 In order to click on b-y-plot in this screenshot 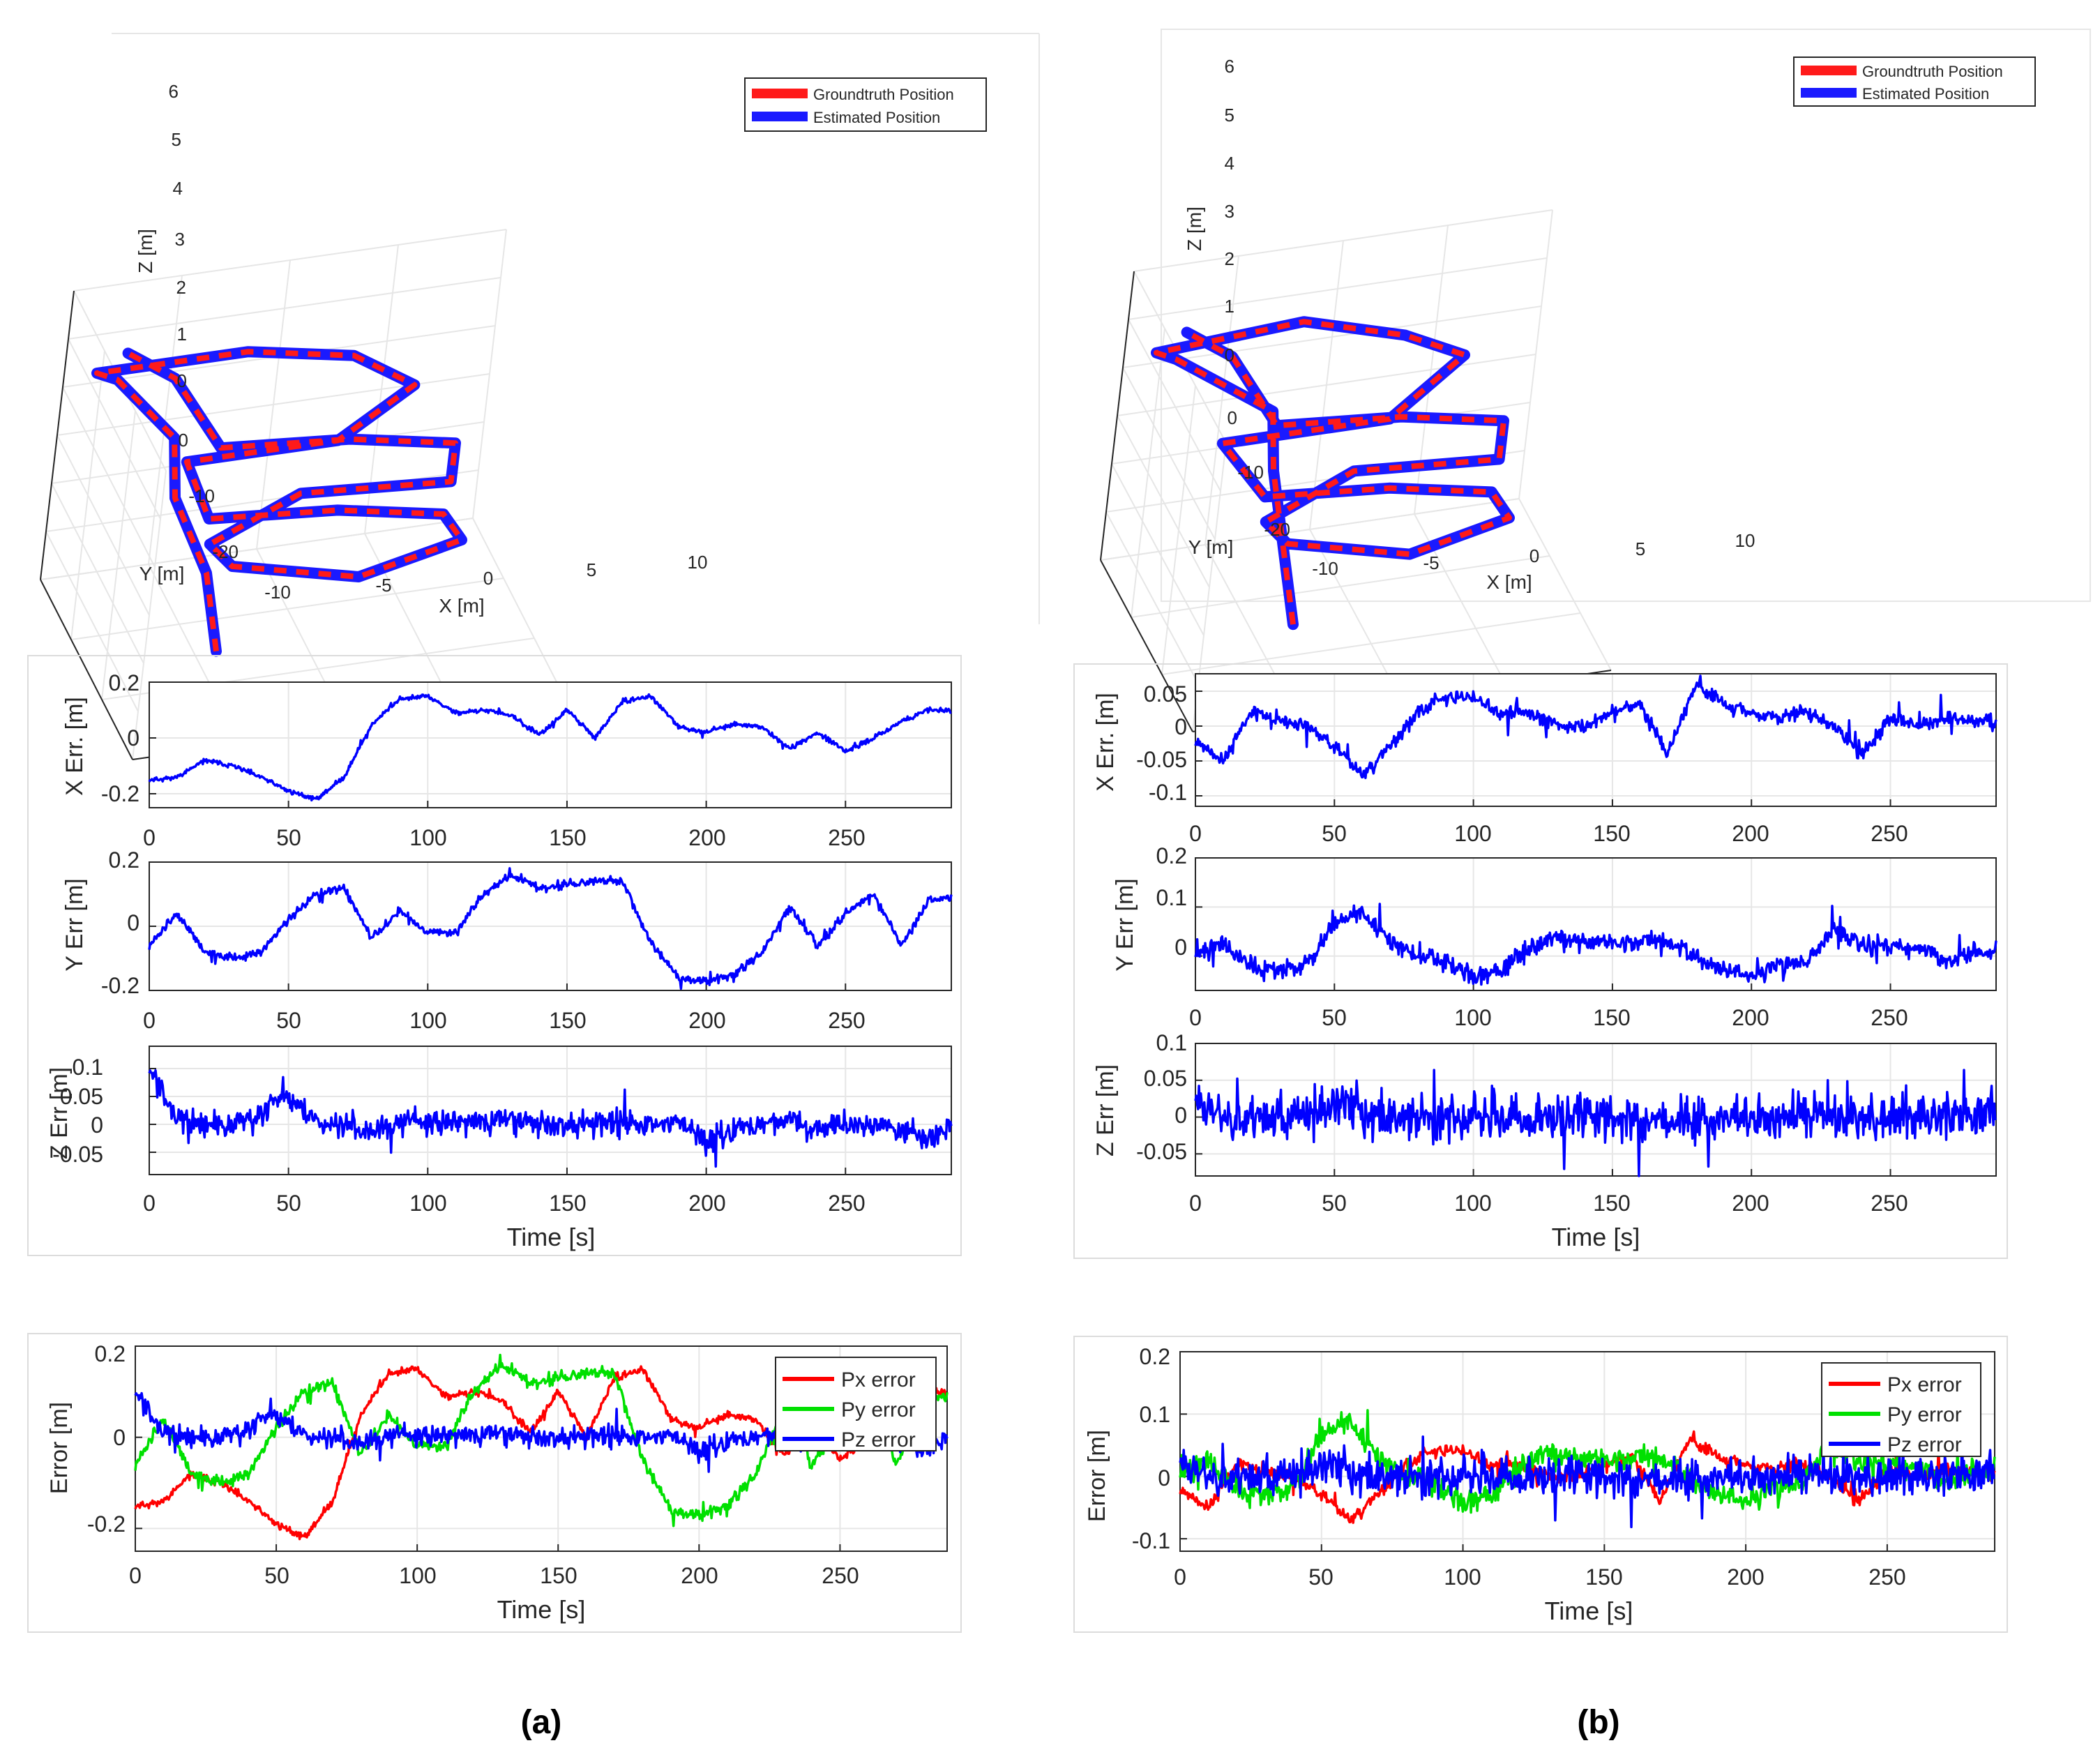, I will do `click(1595, 924)`.